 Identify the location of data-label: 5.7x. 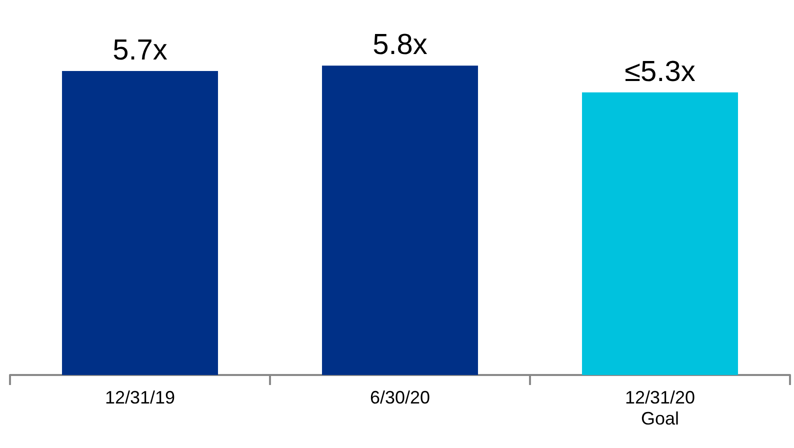
(140, 50).